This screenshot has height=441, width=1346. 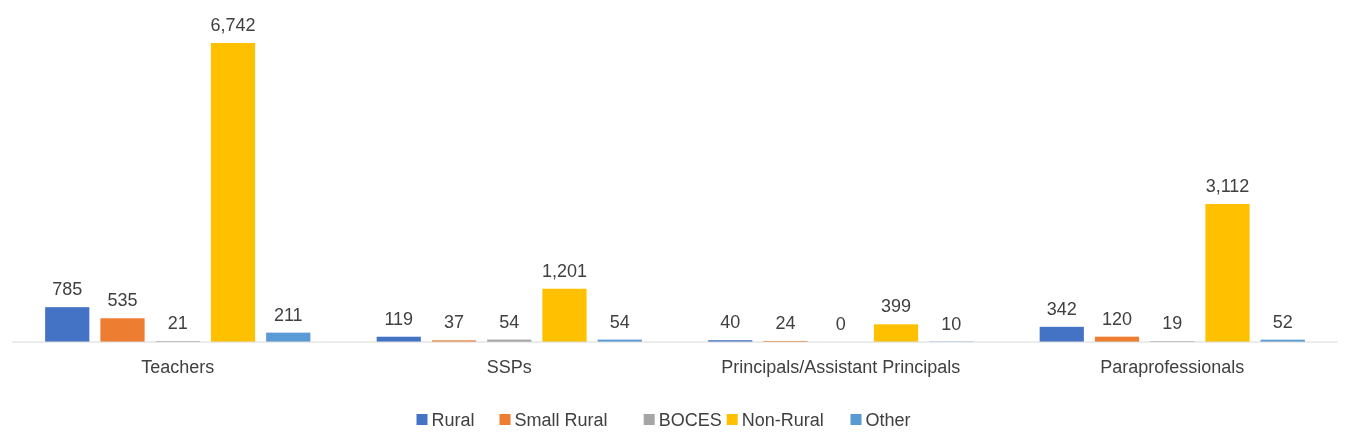 What do you see at coordinates (67, 289) in the screenshot?
I see `data-label: 785` at bounding box center [67, 289].